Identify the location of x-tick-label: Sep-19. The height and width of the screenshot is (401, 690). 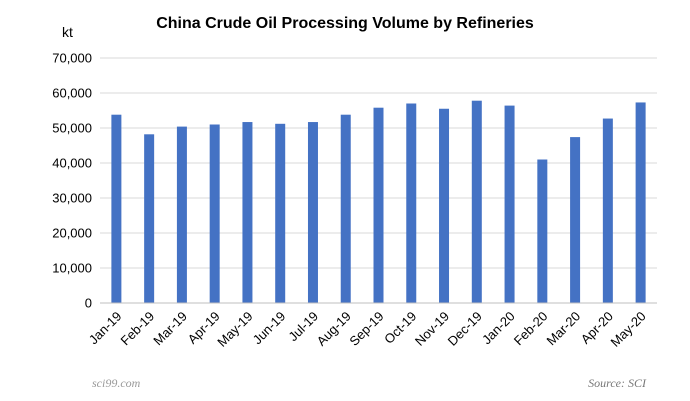
(366, 329).